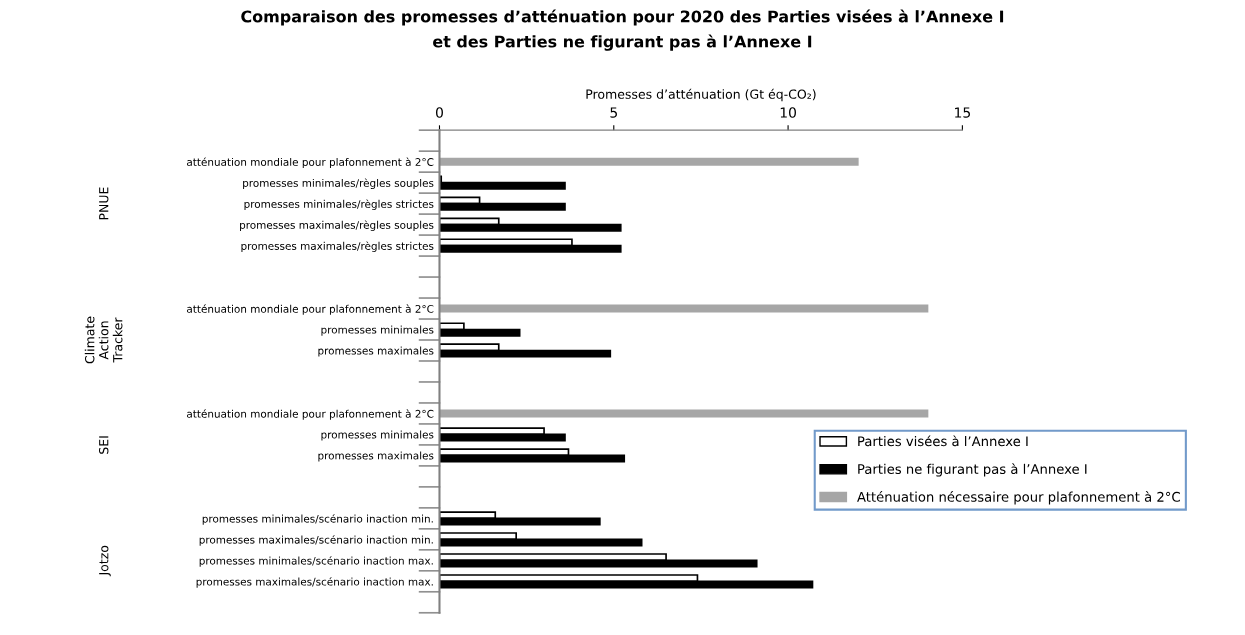 The width and height of the screenshot is (1245, 635). What do you see at coordinates (701, 95) in the screenshot?
I see `x-axis-title: Promesses d’atténuation (Gt éq-CO₂)` at bounding box center [701, 95].